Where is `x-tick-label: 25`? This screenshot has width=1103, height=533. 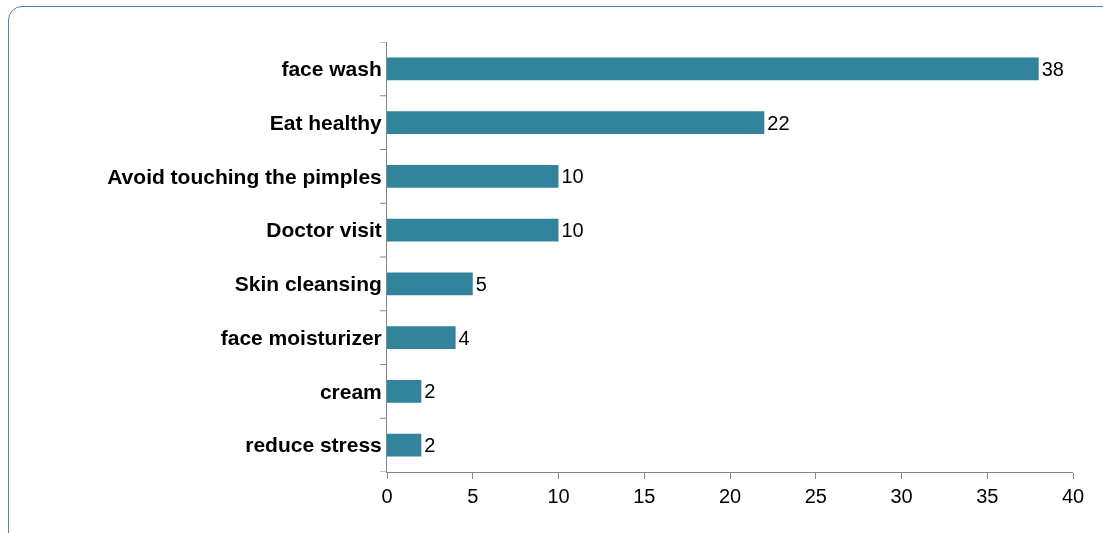
x-tick-label: 25 is located at coordinates (815, 496).